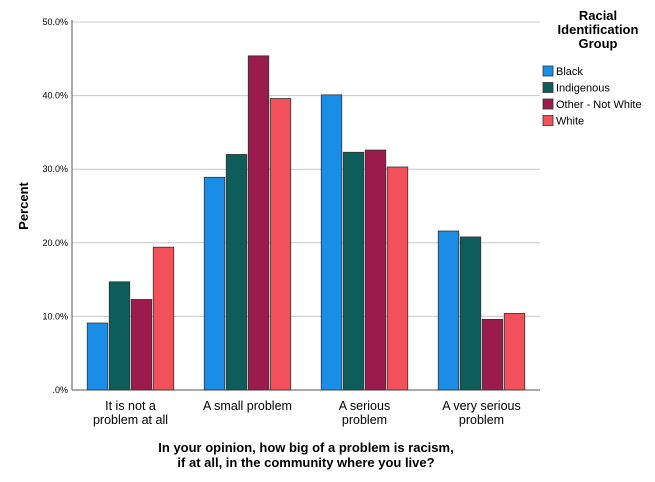 This screenshot has width=655, height=482. What do you see at coordinates (23, 205) in the screenshot?
I see `y-axis-title: Percent` at bounding box center [23, 205].